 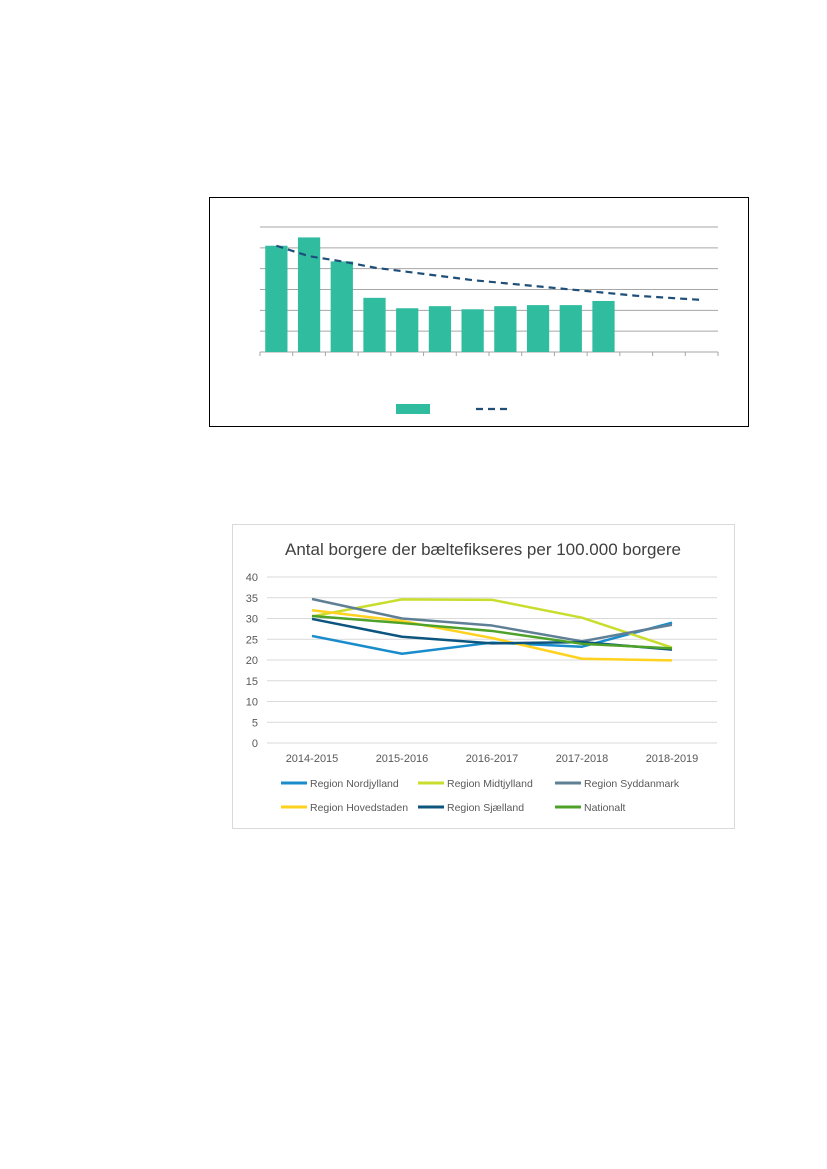 I want to click on legend-label: Region Hovedstaden, so click(x=359, y=808).